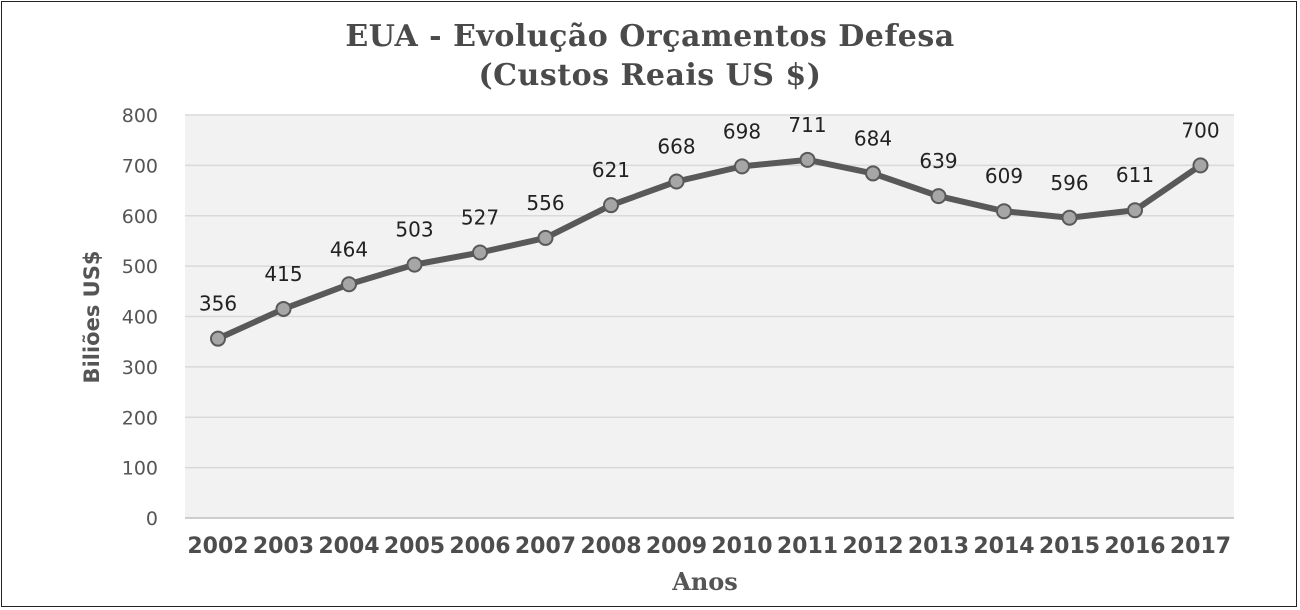  What do you see at coordinates (349, 249) in the screenshot?
I see `data-label: 464` at bounding box center [349, 249].